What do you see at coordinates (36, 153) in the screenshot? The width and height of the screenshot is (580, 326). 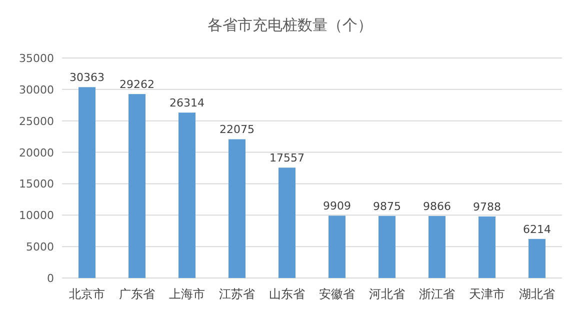 I see `y-tick-label: 20000` at bounding box center [36, 153].